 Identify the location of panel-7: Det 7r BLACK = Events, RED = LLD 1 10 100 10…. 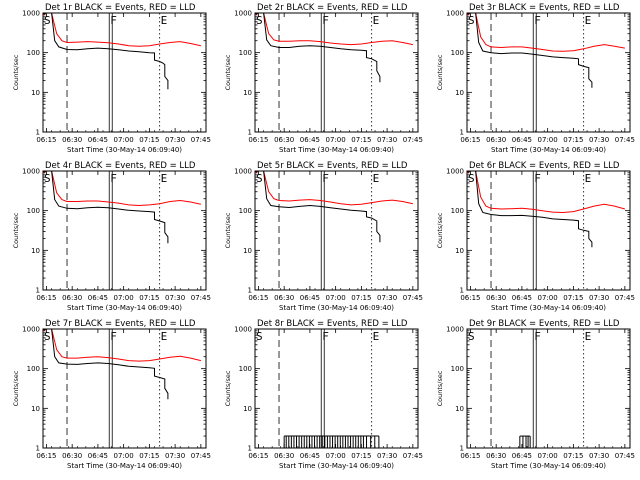
(111, 394).